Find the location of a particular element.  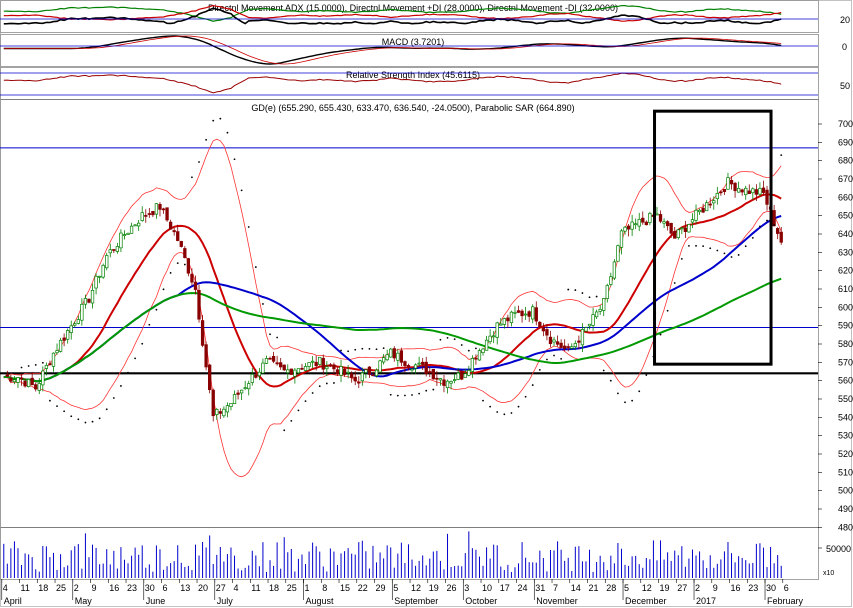

x-axis-day-label: 23 is located at coordinates (132, 588).